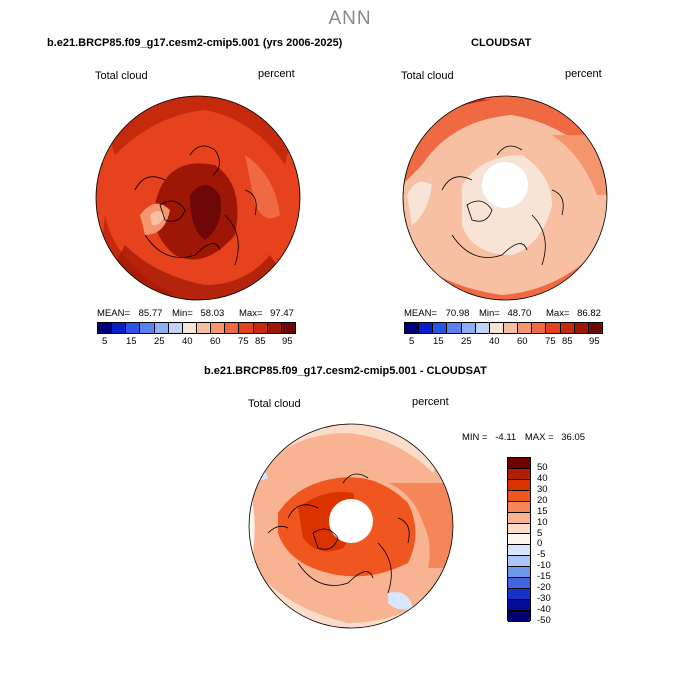 Image resolution: width=700 pixels, height=700 pixels. What do you see at coordinates (503, 342) in the screenshot?
I see `right-colorbar-ticks: 5 15 25 40 60 75 85 95` at bounding box center [503, 342].